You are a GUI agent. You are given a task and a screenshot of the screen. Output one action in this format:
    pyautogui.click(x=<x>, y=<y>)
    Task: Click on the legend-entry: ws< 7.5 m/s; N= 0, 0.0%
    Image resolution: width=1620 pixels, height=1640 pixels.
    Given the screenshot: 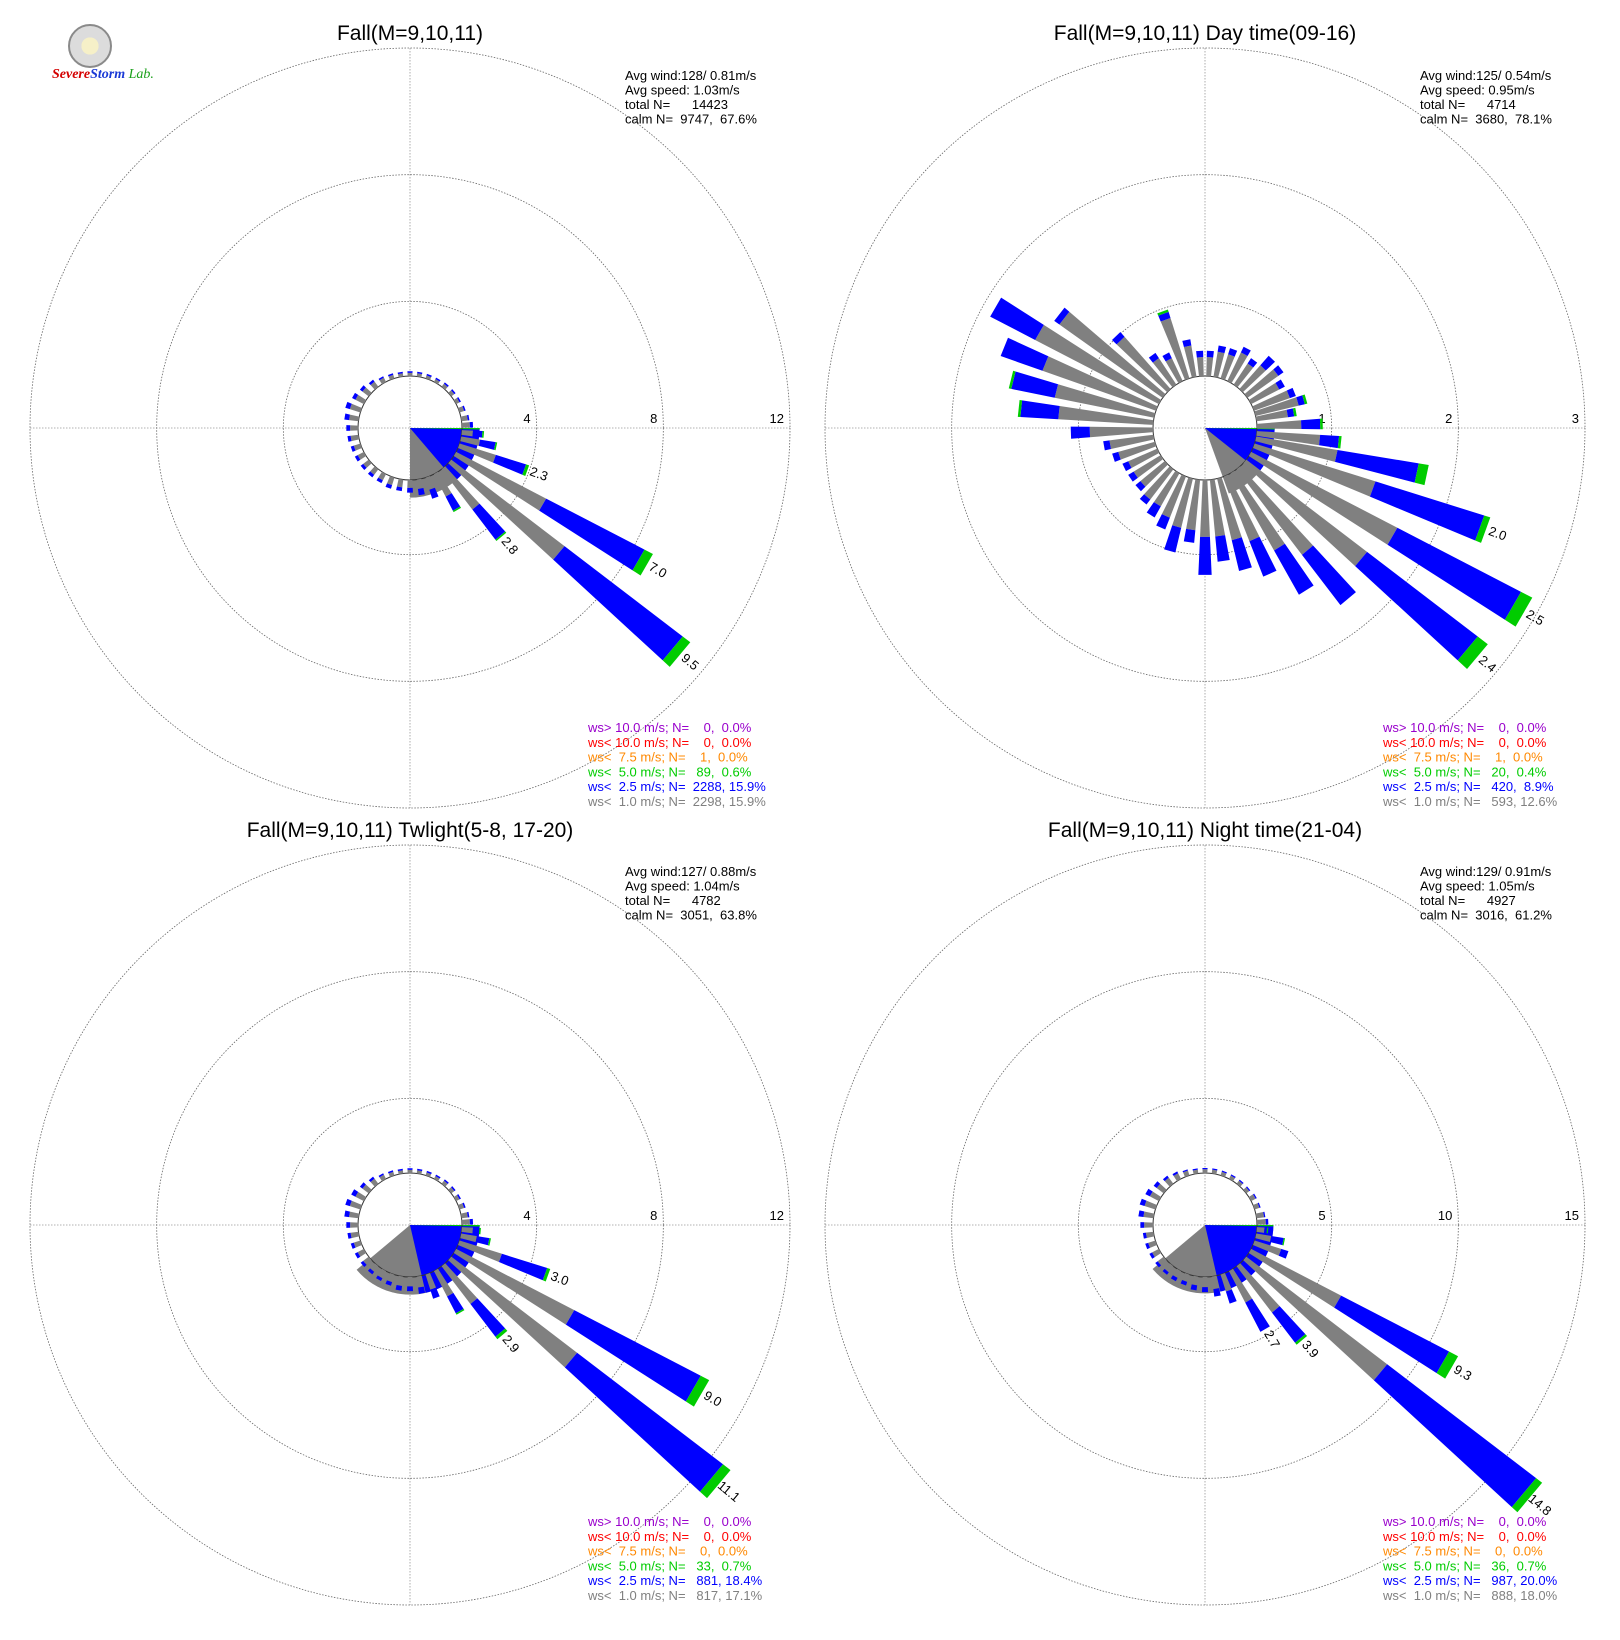 What is the action you would take?
    pyautogui.click(x=667, y=1551)
    